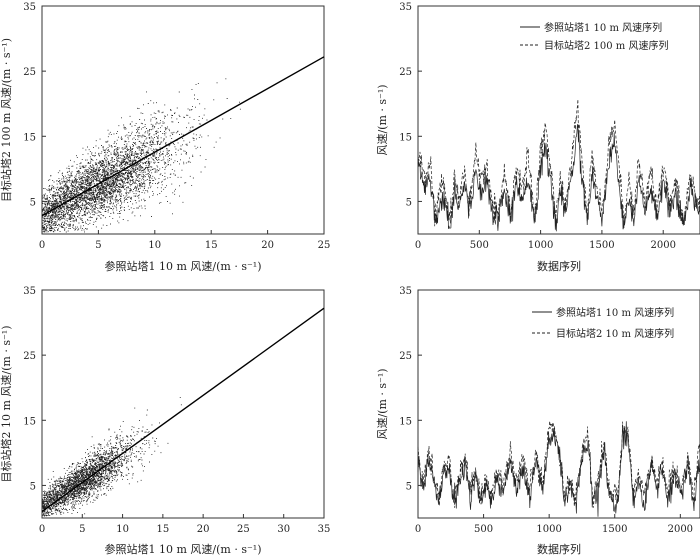  I want to click on x-tick-label: 30, so click(283, 529).